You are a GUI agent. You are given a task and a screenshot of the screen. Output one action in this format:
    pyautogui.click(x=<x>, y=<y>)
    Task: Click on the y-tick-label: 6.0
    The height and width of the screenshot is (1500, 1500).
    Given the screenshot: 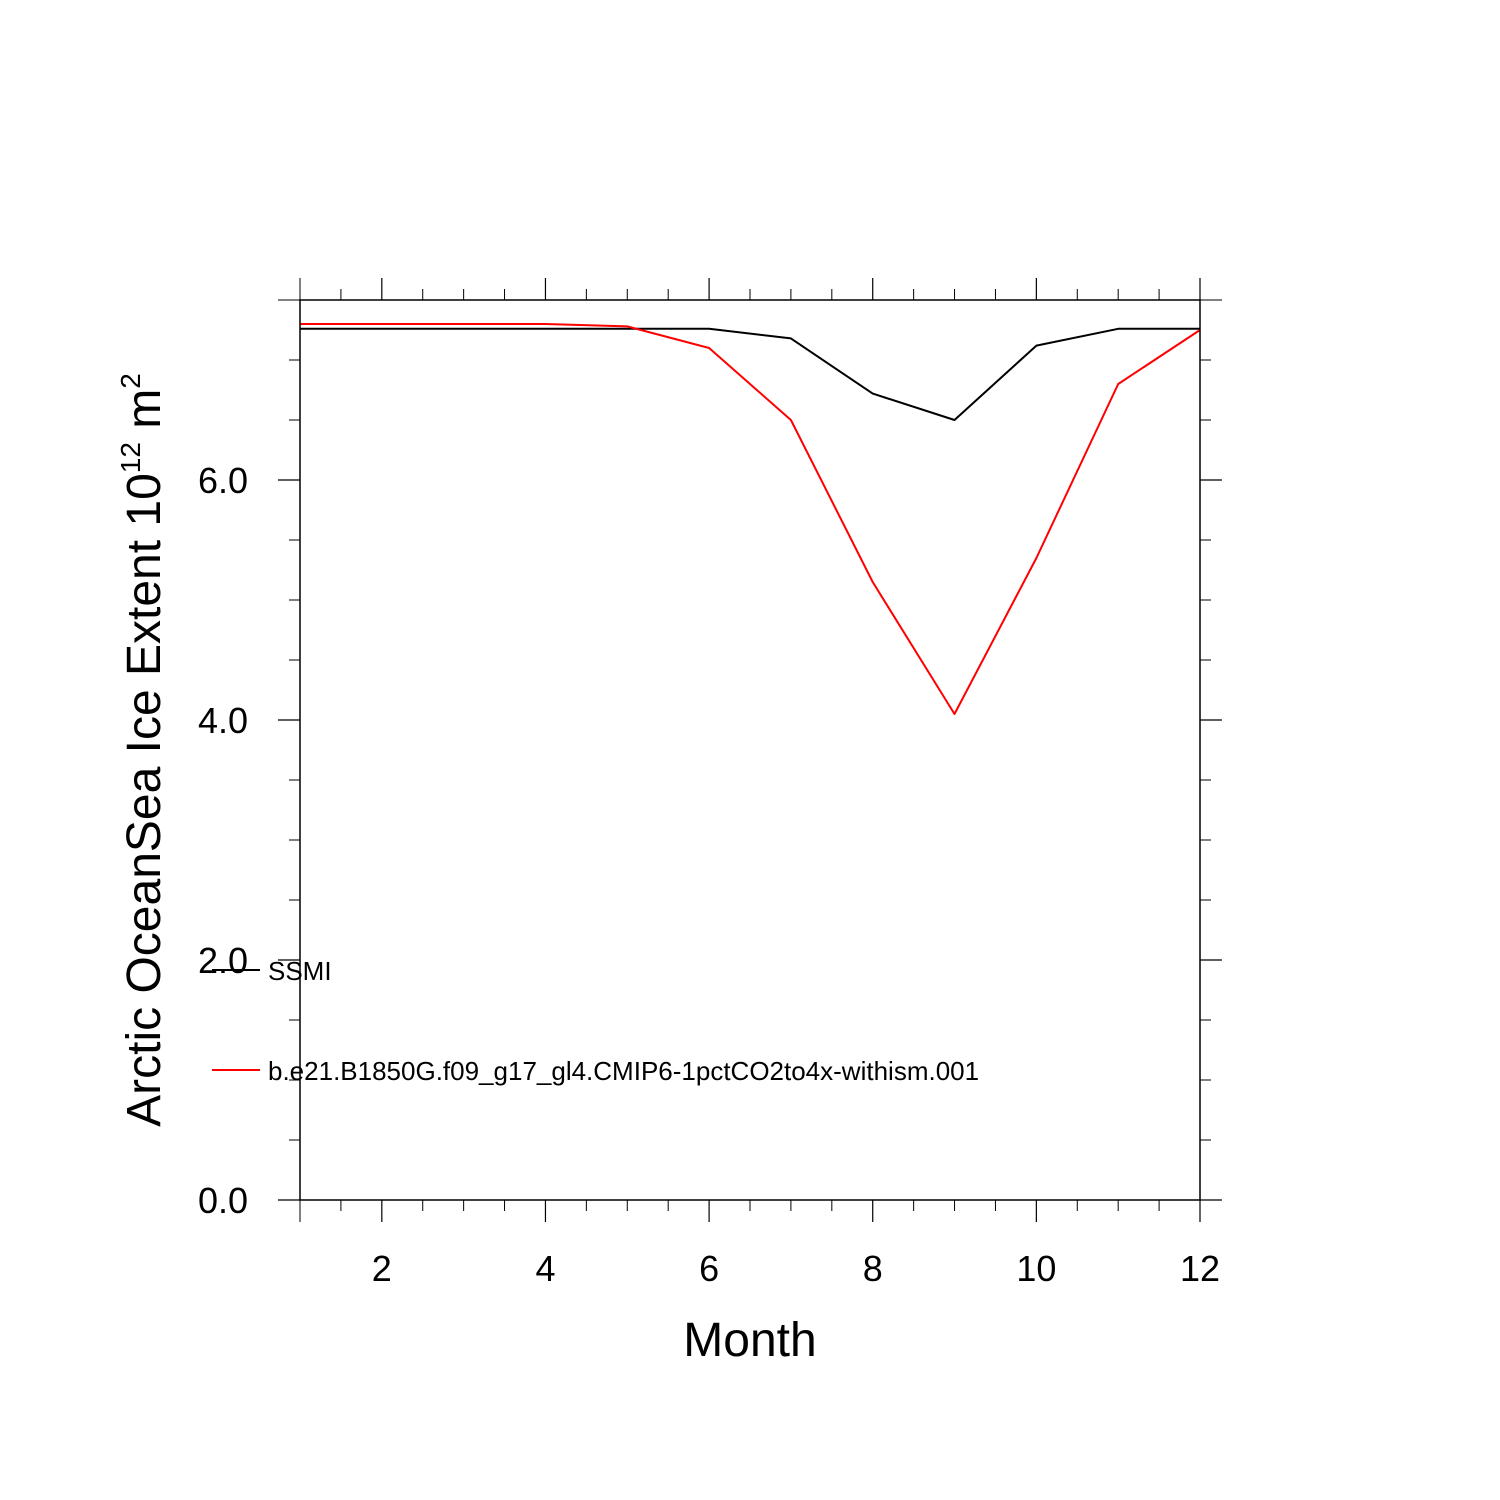 What is the action you would take?
    pyautogui.click(x=223, y=480)
    